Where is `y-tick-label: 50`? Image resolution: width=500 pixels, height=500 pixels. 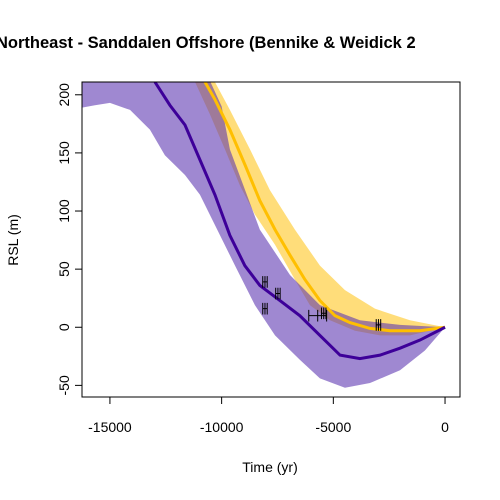
y-tick-label: 50 is located at coordinates (64, 269).